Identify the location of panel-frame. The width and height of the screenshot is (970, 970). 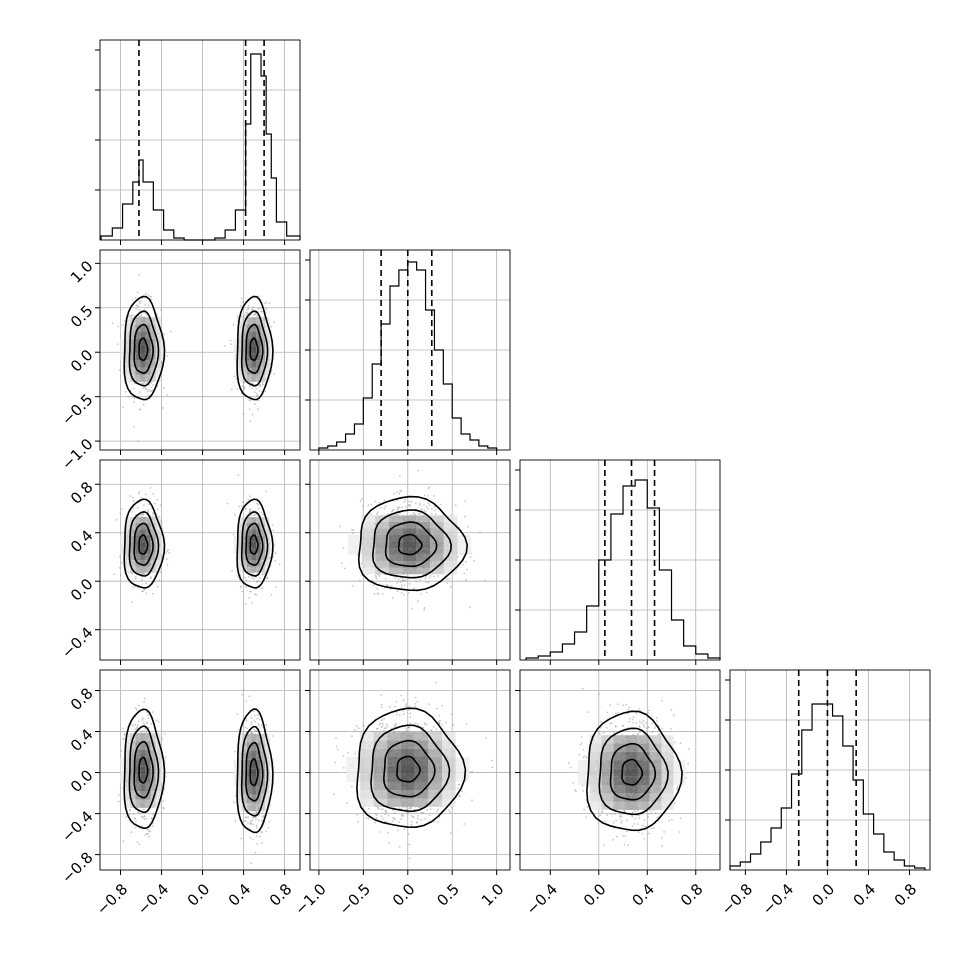
(410, 560).